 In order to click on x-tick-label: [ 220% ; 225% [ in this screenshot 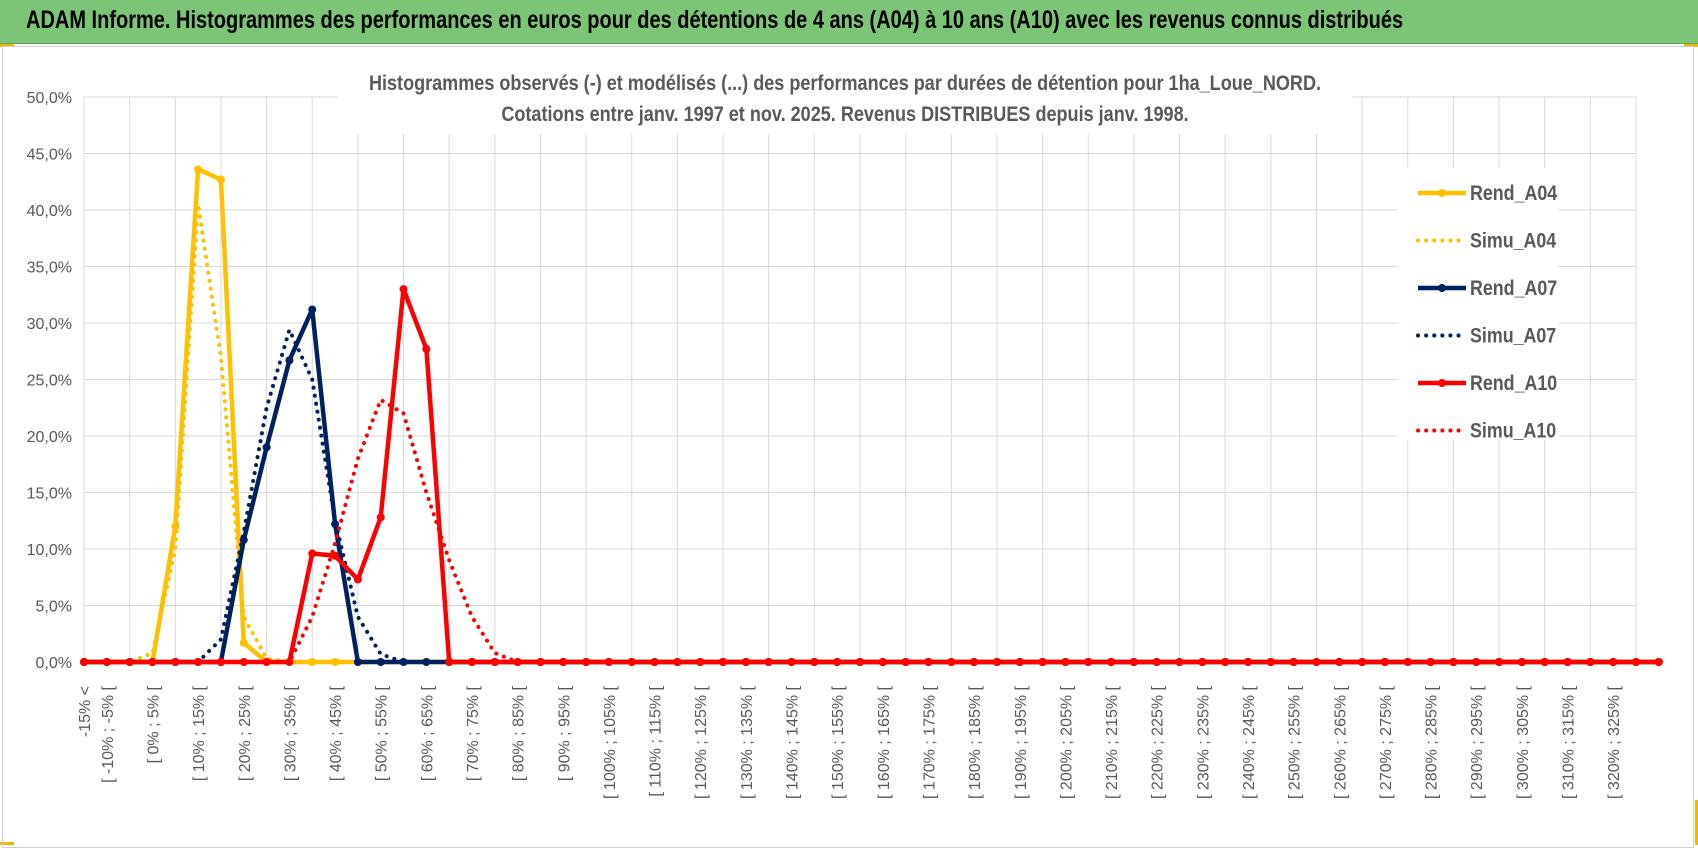, I will do `click(1158, 742)`.